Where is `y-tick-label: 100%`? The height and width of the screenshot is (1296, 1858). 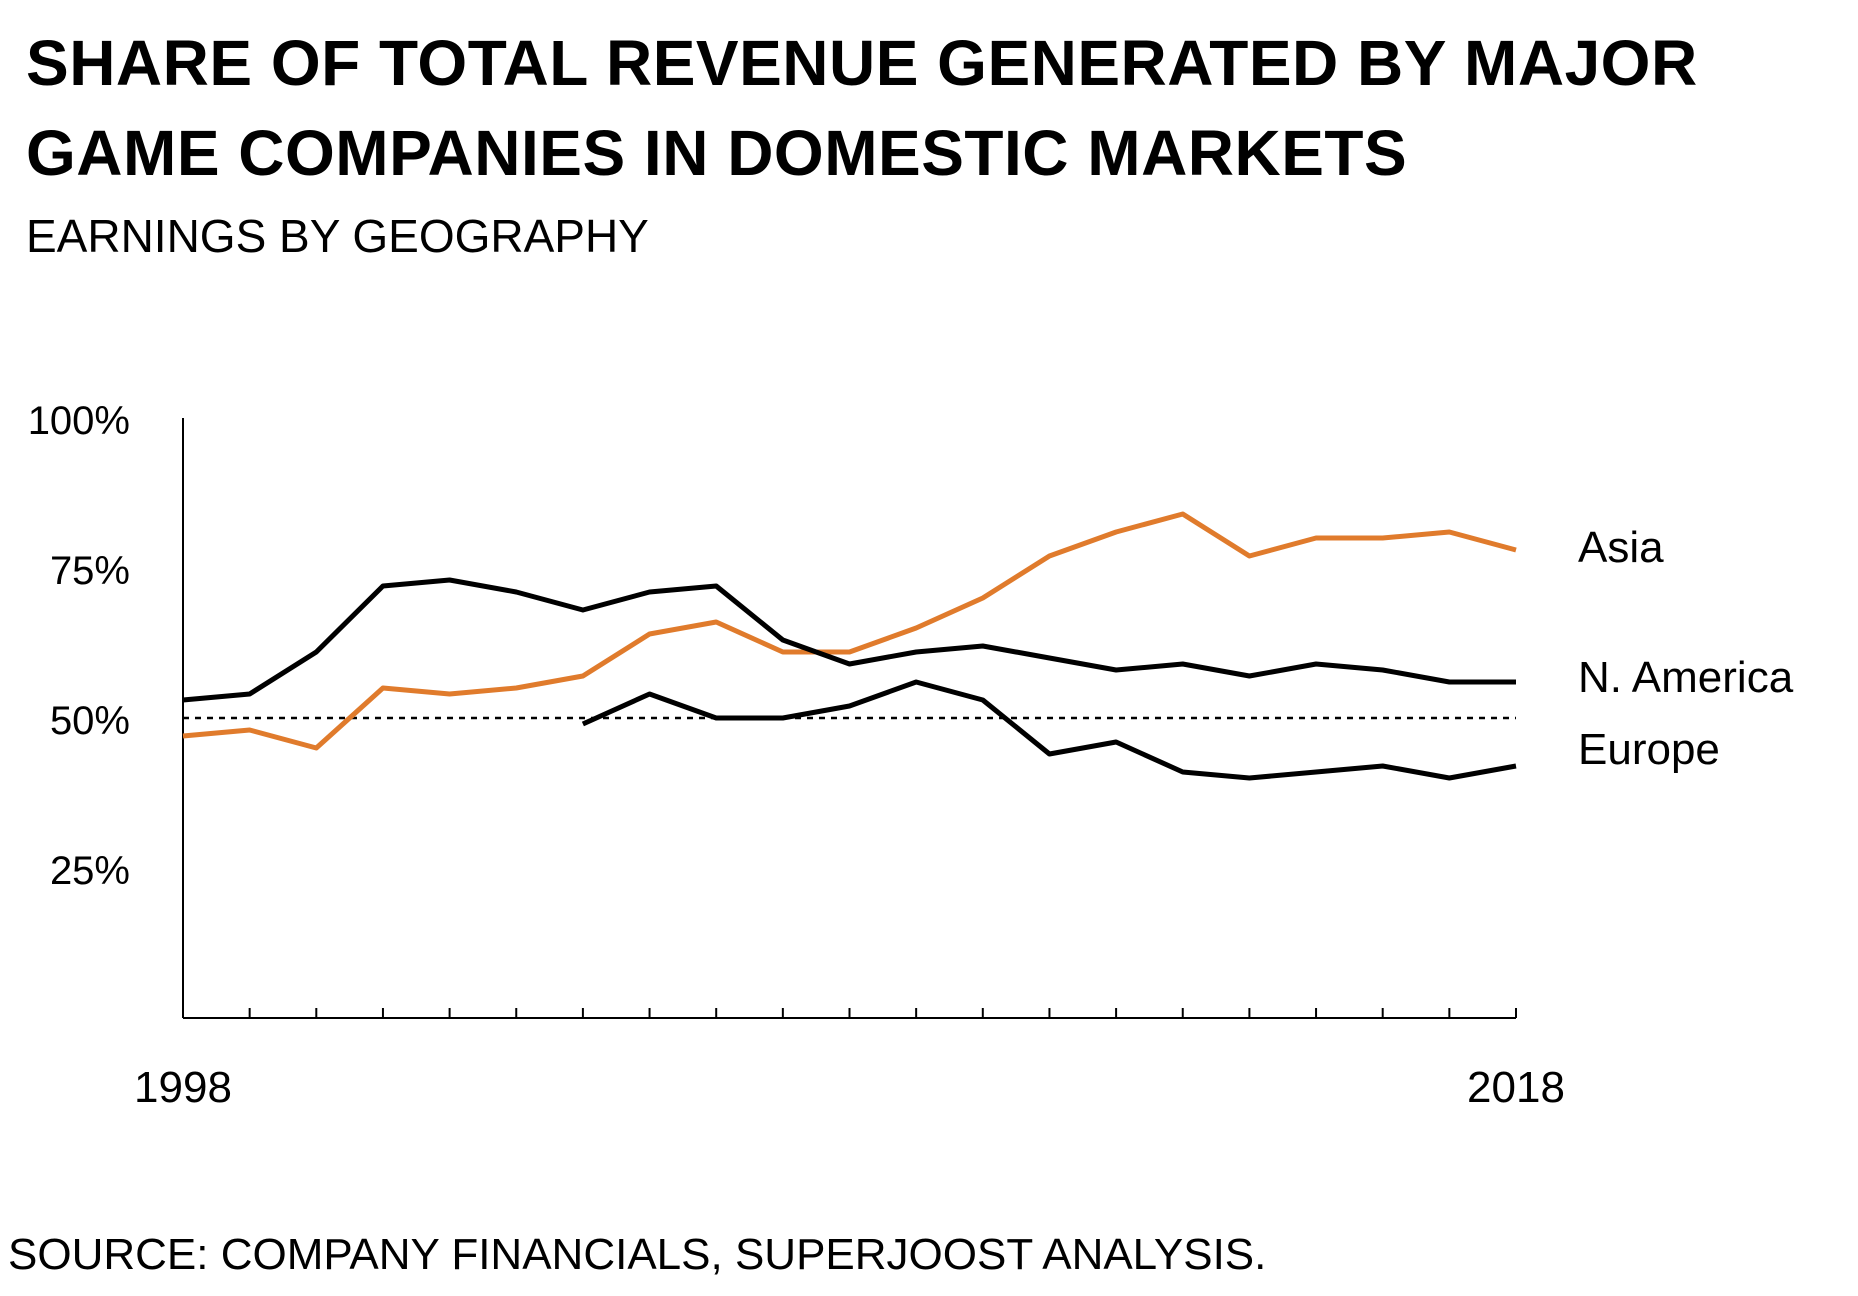
y-tick-label: 100% is located at coordinates (79, 421).